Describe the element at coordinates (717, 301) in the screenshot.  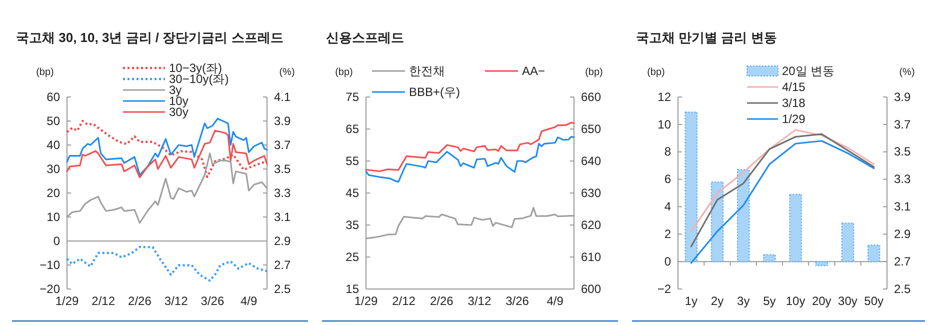
I see `x-tick-label: 2y` at that location.